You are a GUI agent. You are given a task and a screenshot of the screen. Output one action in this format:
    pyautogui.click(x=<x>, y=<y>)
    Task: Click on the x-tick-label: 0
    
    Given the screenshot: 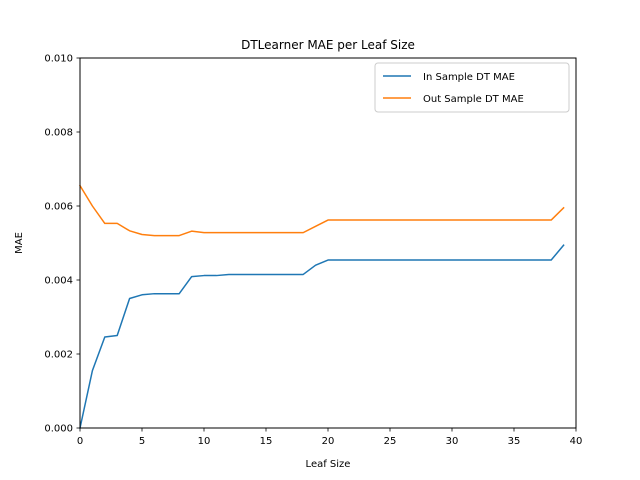 What is the action you would take?
    pyautogui.click(x=80, y=441)
    